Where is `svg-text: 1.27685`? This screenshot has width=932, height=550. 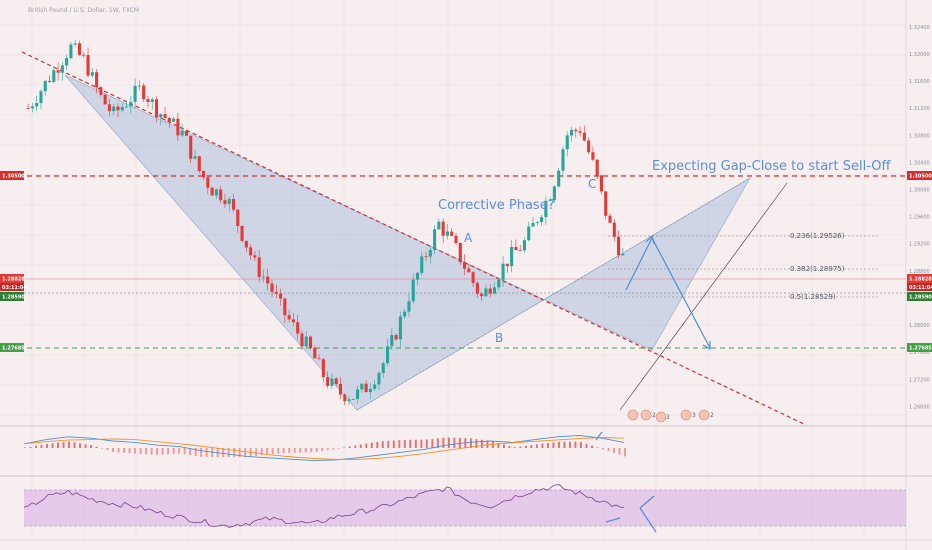
svg-text: 1.27685 is located at coordinates (13, 349).